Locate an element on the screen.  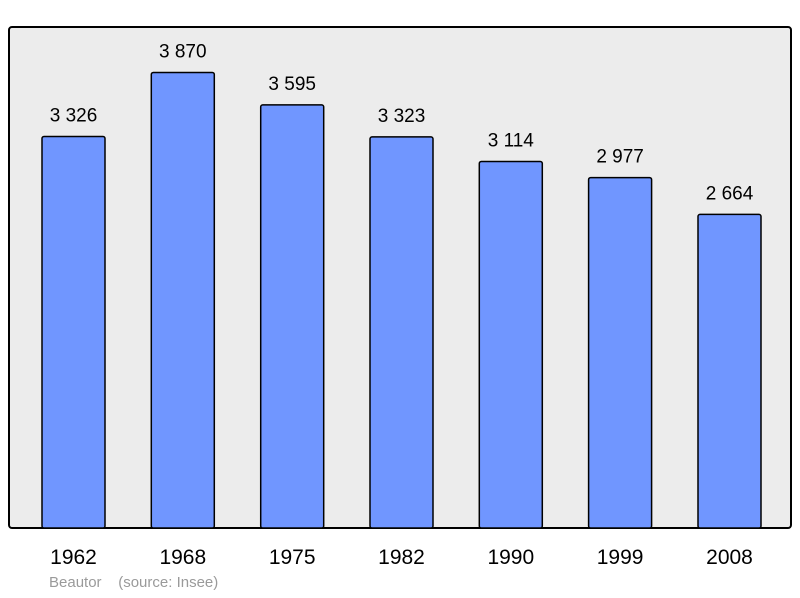
commune-name: Beautor is located at coordinates (75, 582).